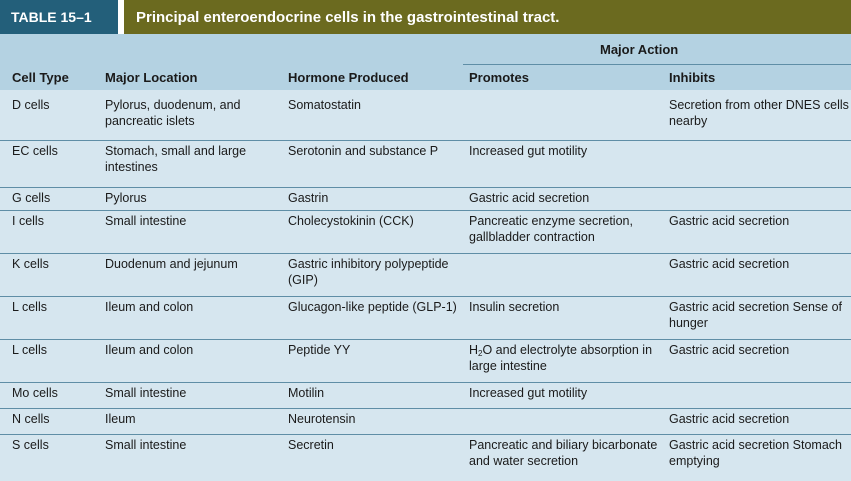  What do you see at coordinates (692, 77) in the screenshot?
I see `header-inhibits: Inhibits` at bounding box center [692, 77].